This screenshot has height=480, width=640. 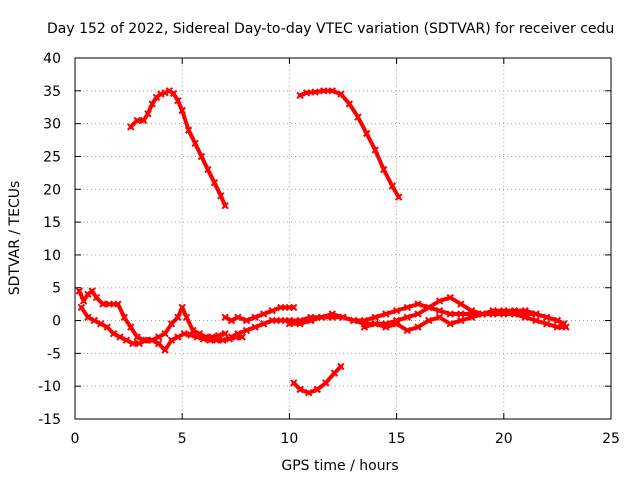 What do you see at coordinates (52, 190) in the screenshot?
I see `y-tick-label: 20` at bounding box center [52, 190].